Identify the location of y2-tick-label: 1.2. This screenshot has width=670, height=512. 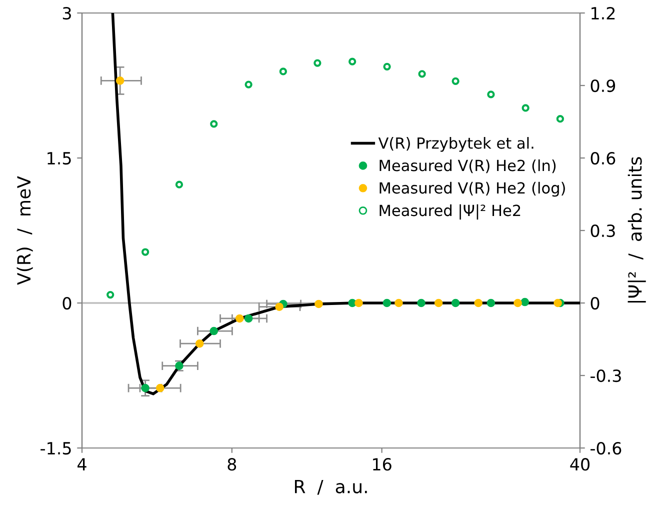
(603, 13).